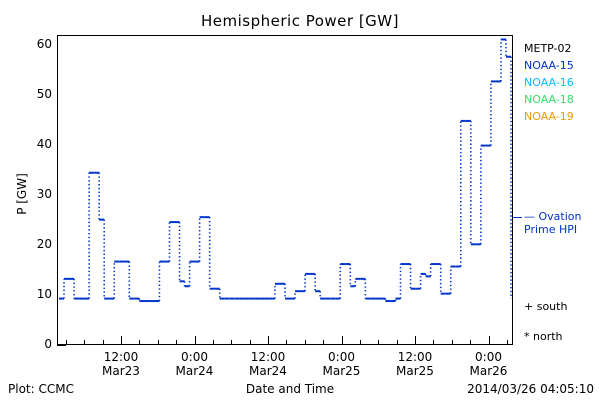  What do you see at coordinates (549, 99) in the screenshot?
I see `legend-item-noaa-18: NOAA-18` at bounding box center [549, 99].